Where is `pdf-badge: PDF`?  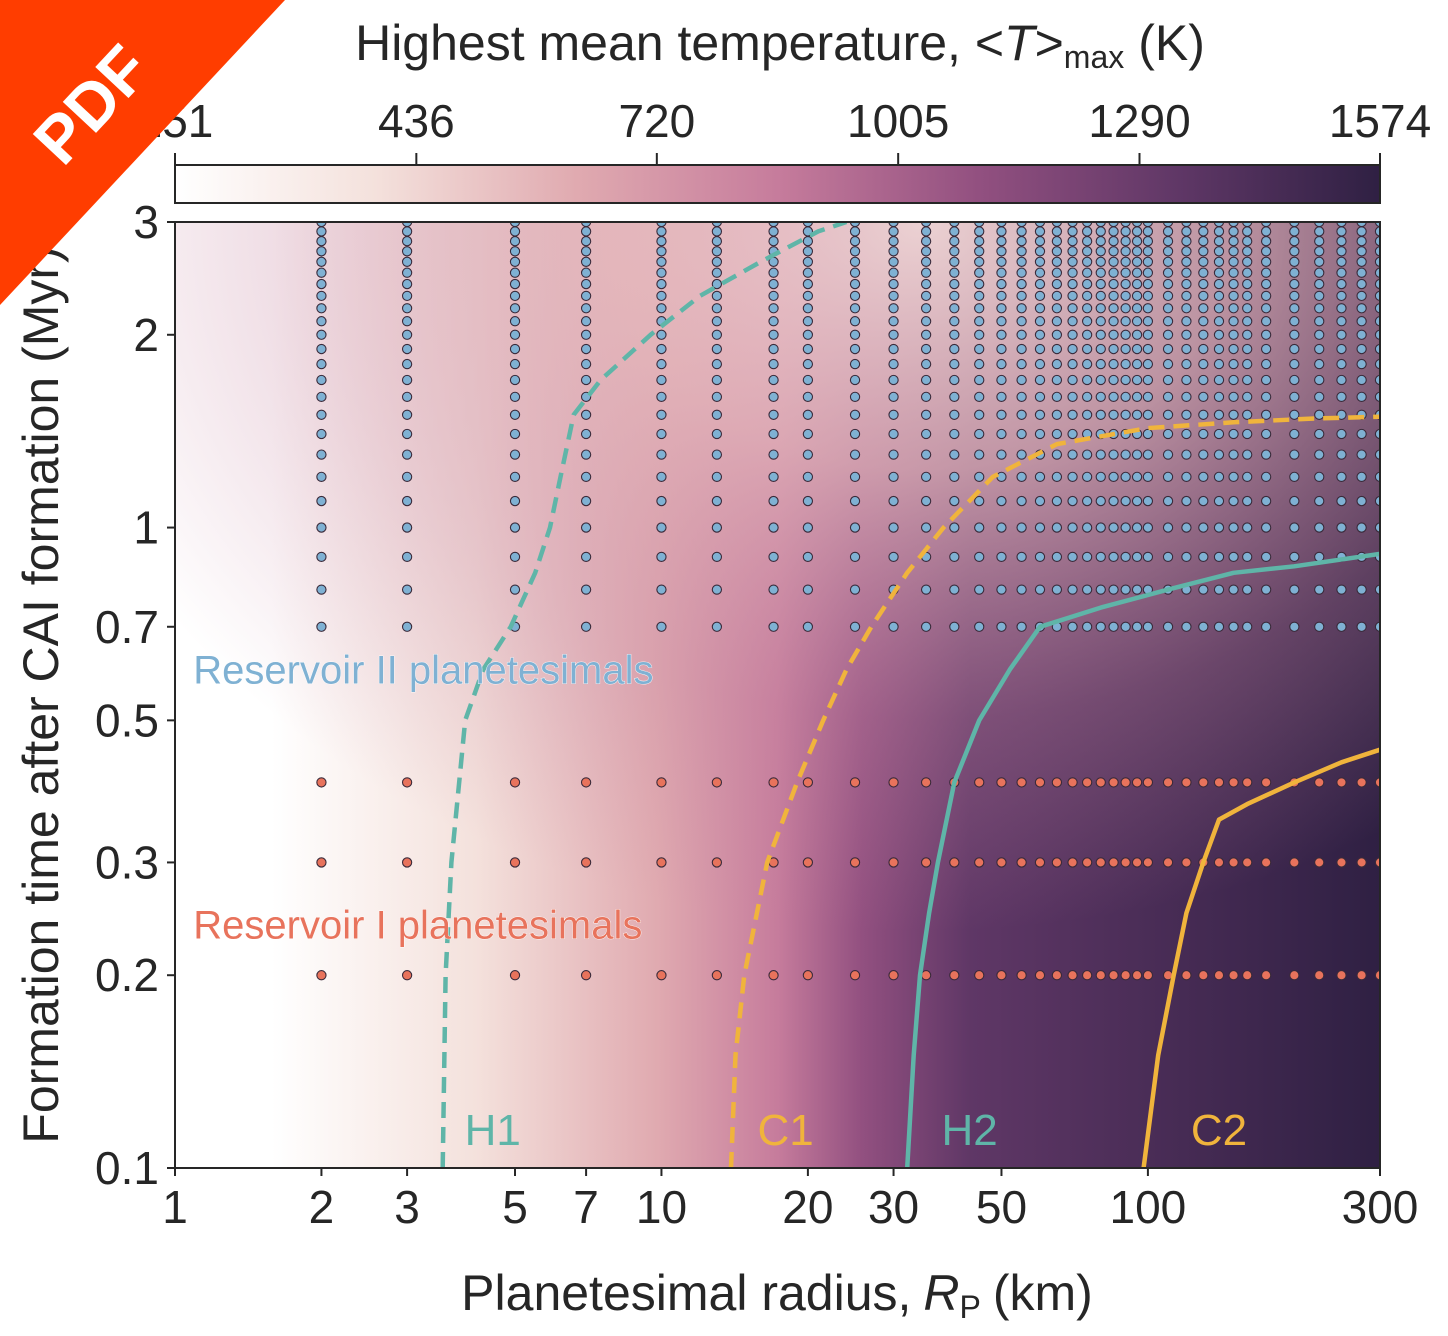
pdf-badge: PDF is located at coordinates (142, 152).